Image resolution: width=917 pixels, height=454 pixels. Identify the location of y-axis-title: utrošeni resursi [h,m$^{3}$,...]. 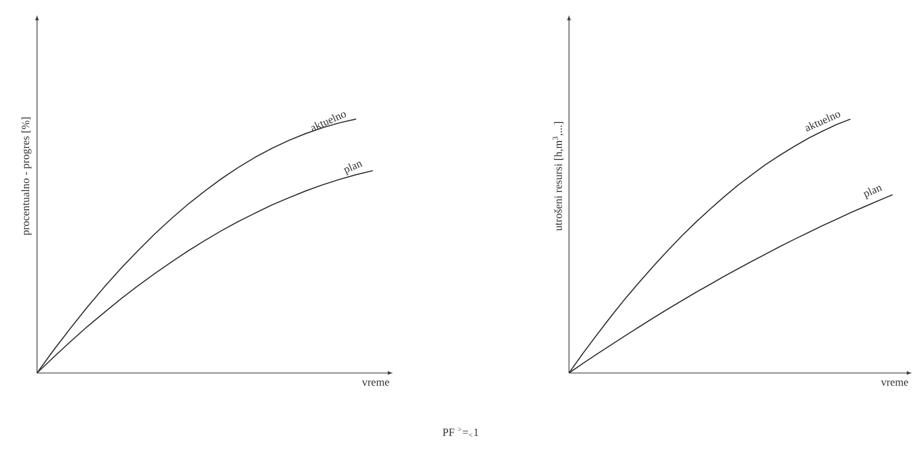
(558, 176).